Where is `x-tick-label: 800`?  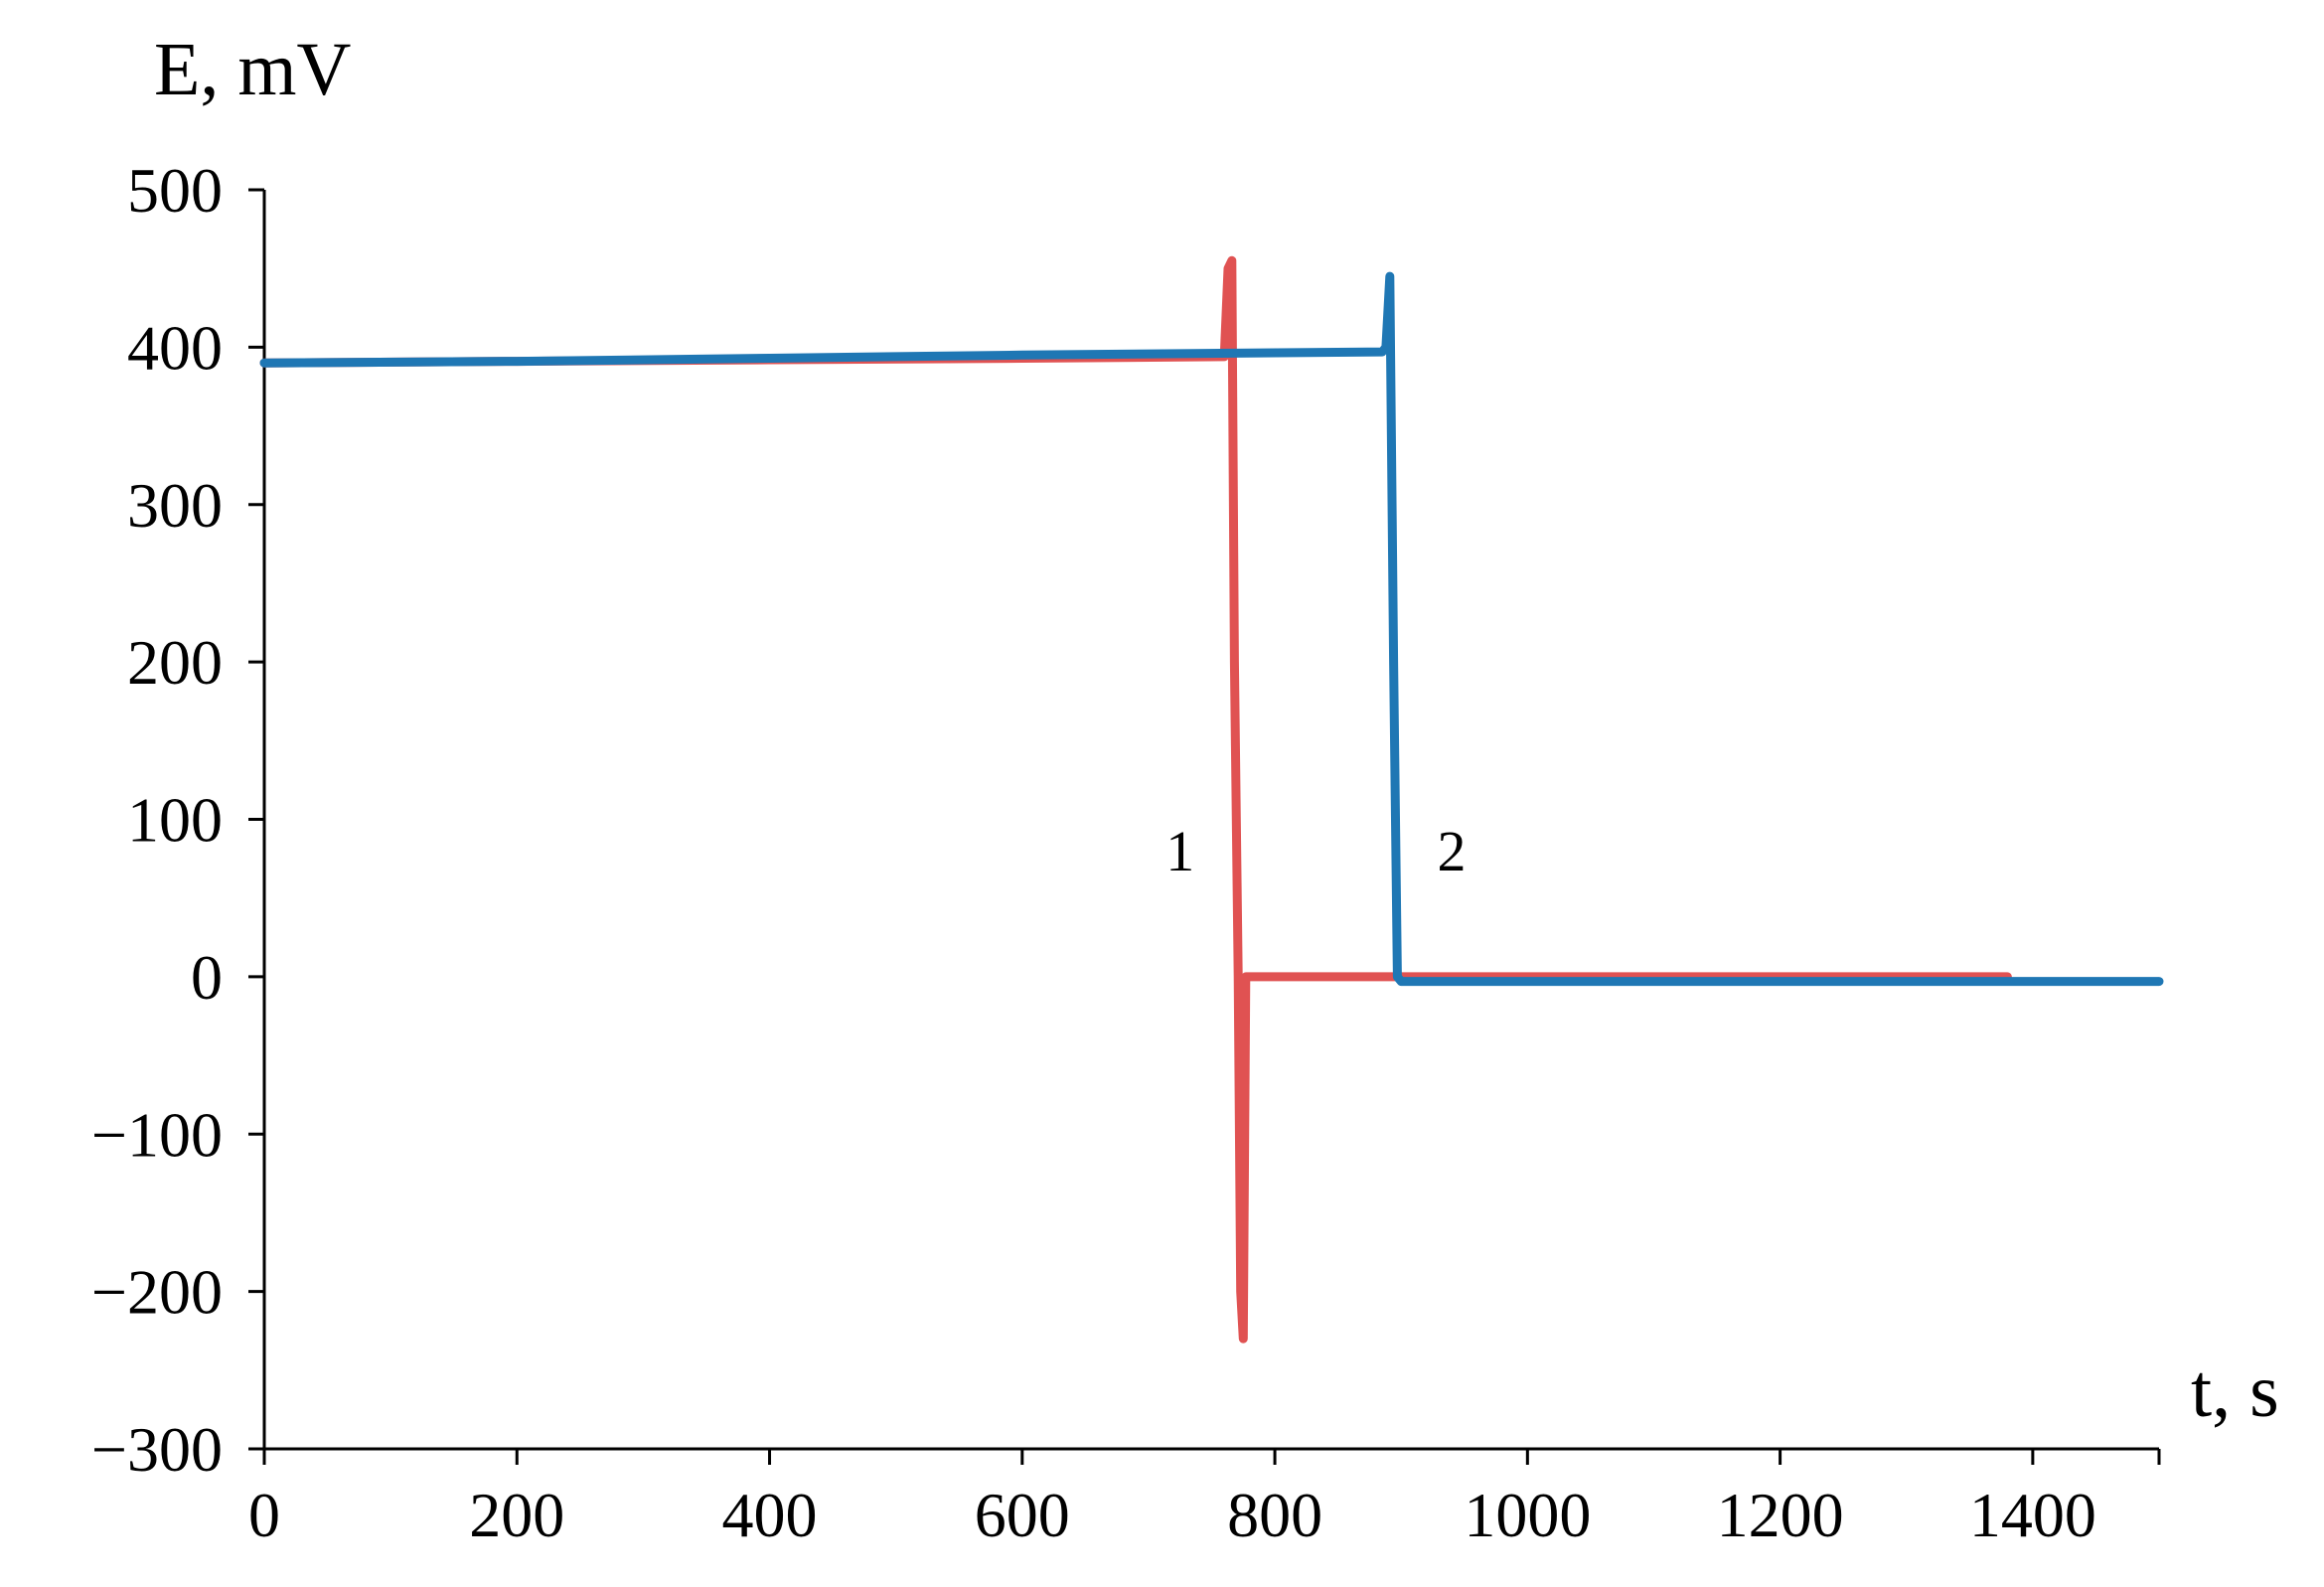
x-tick-label: 800 is located at coordinates (1274, 1515).